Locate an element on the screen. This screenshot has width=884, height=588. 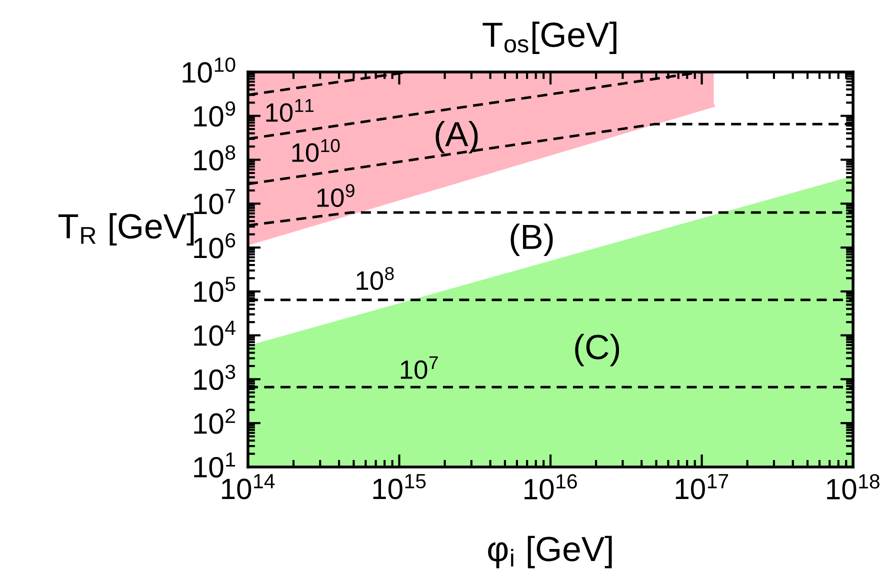
annotation: (C) is located at coordinates (597, 350).